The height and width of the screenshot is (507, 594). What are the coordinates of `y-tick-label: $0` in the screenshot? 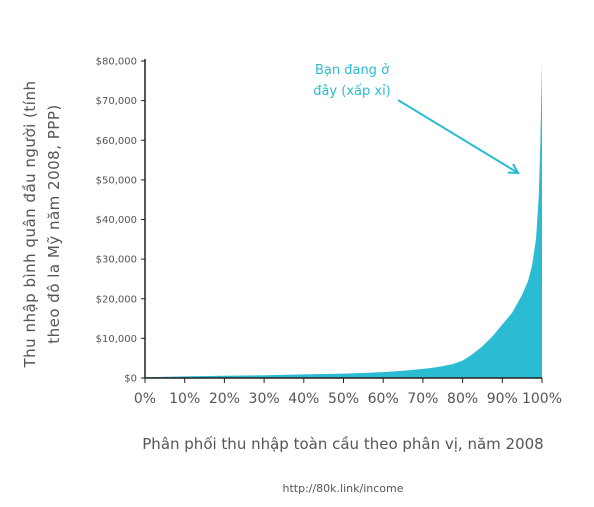 It's located at (130, 379).